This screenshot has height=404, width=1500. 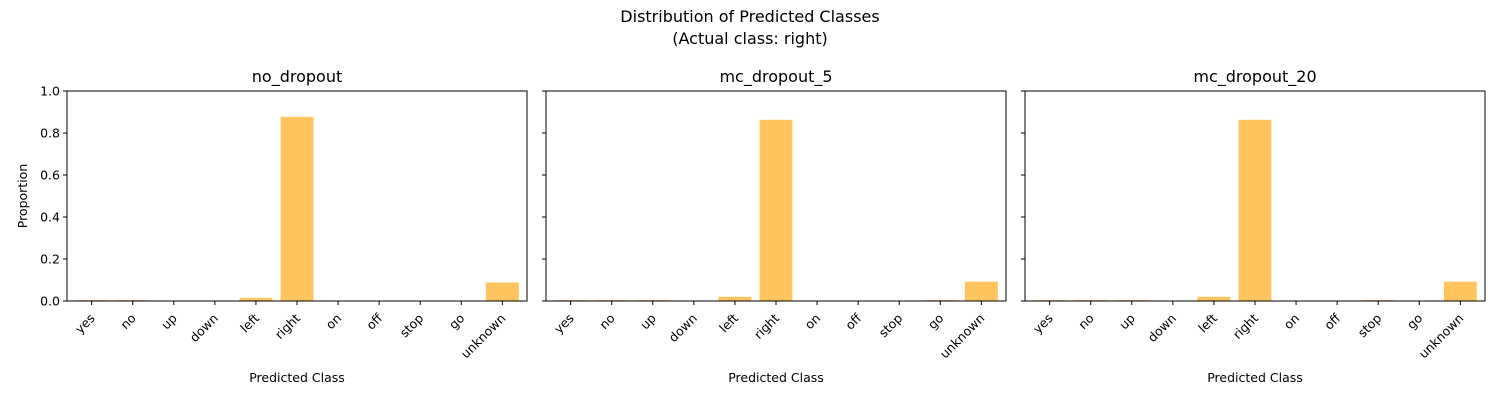 I want to click on figure-title-line2: (Actual class: right), so click(x=749, y=38).